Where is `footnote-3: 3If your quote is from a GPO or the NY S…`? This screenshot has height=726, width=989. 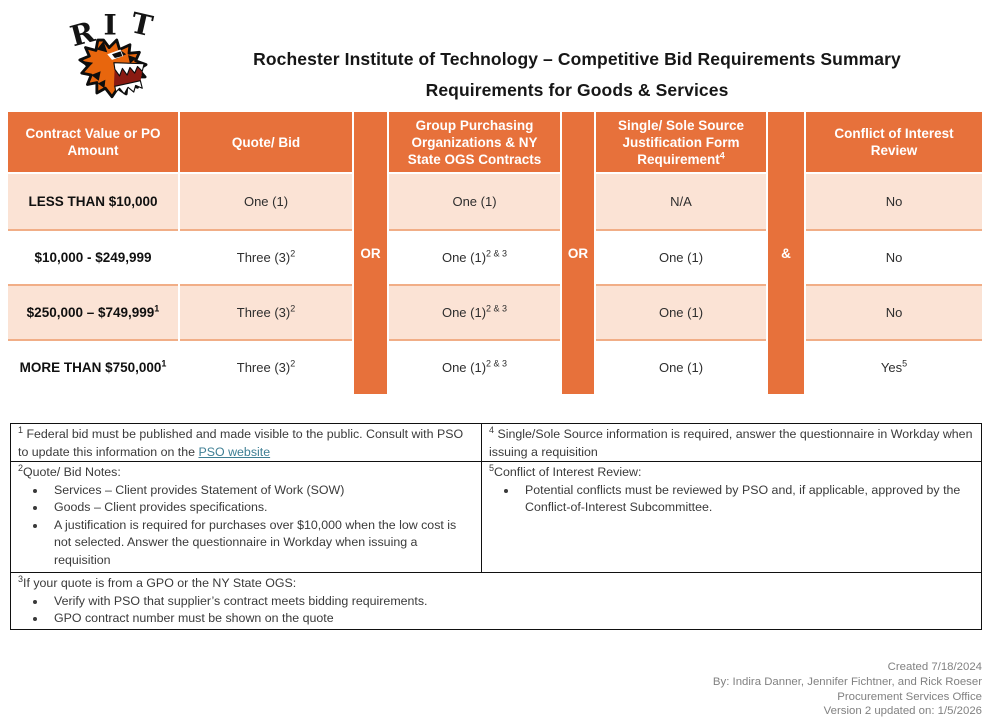
footnote-3: 3If your quote is from a GPO or the NY S… is located at coordinates (496, 600).